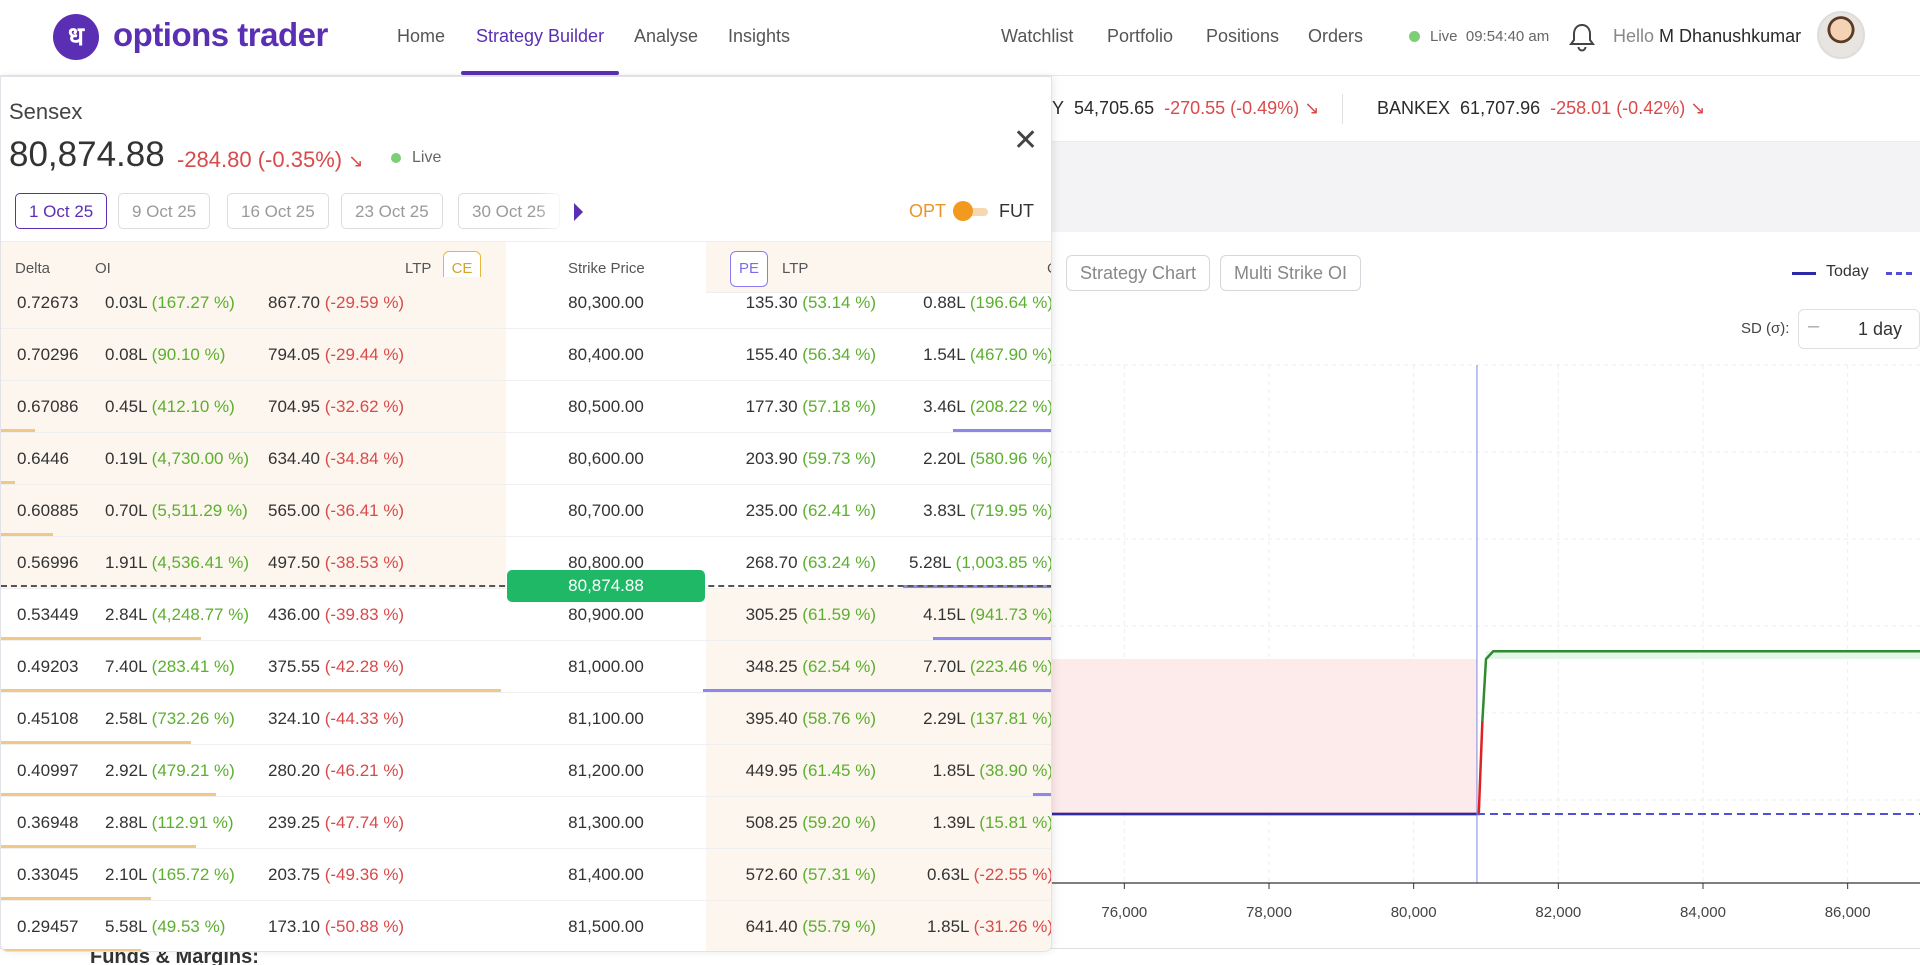  Describe the element at coordinates (48, 614) in the screenshot. I see `delta-value: 0.53449` at that location.